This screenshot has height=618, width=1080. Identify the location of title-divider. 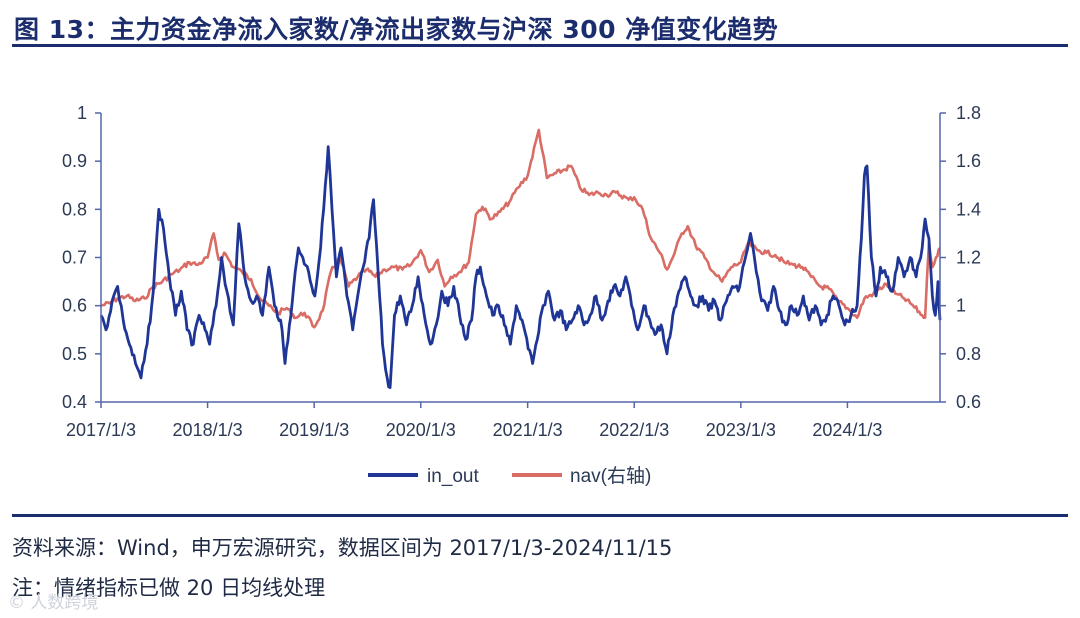
(540, 45).